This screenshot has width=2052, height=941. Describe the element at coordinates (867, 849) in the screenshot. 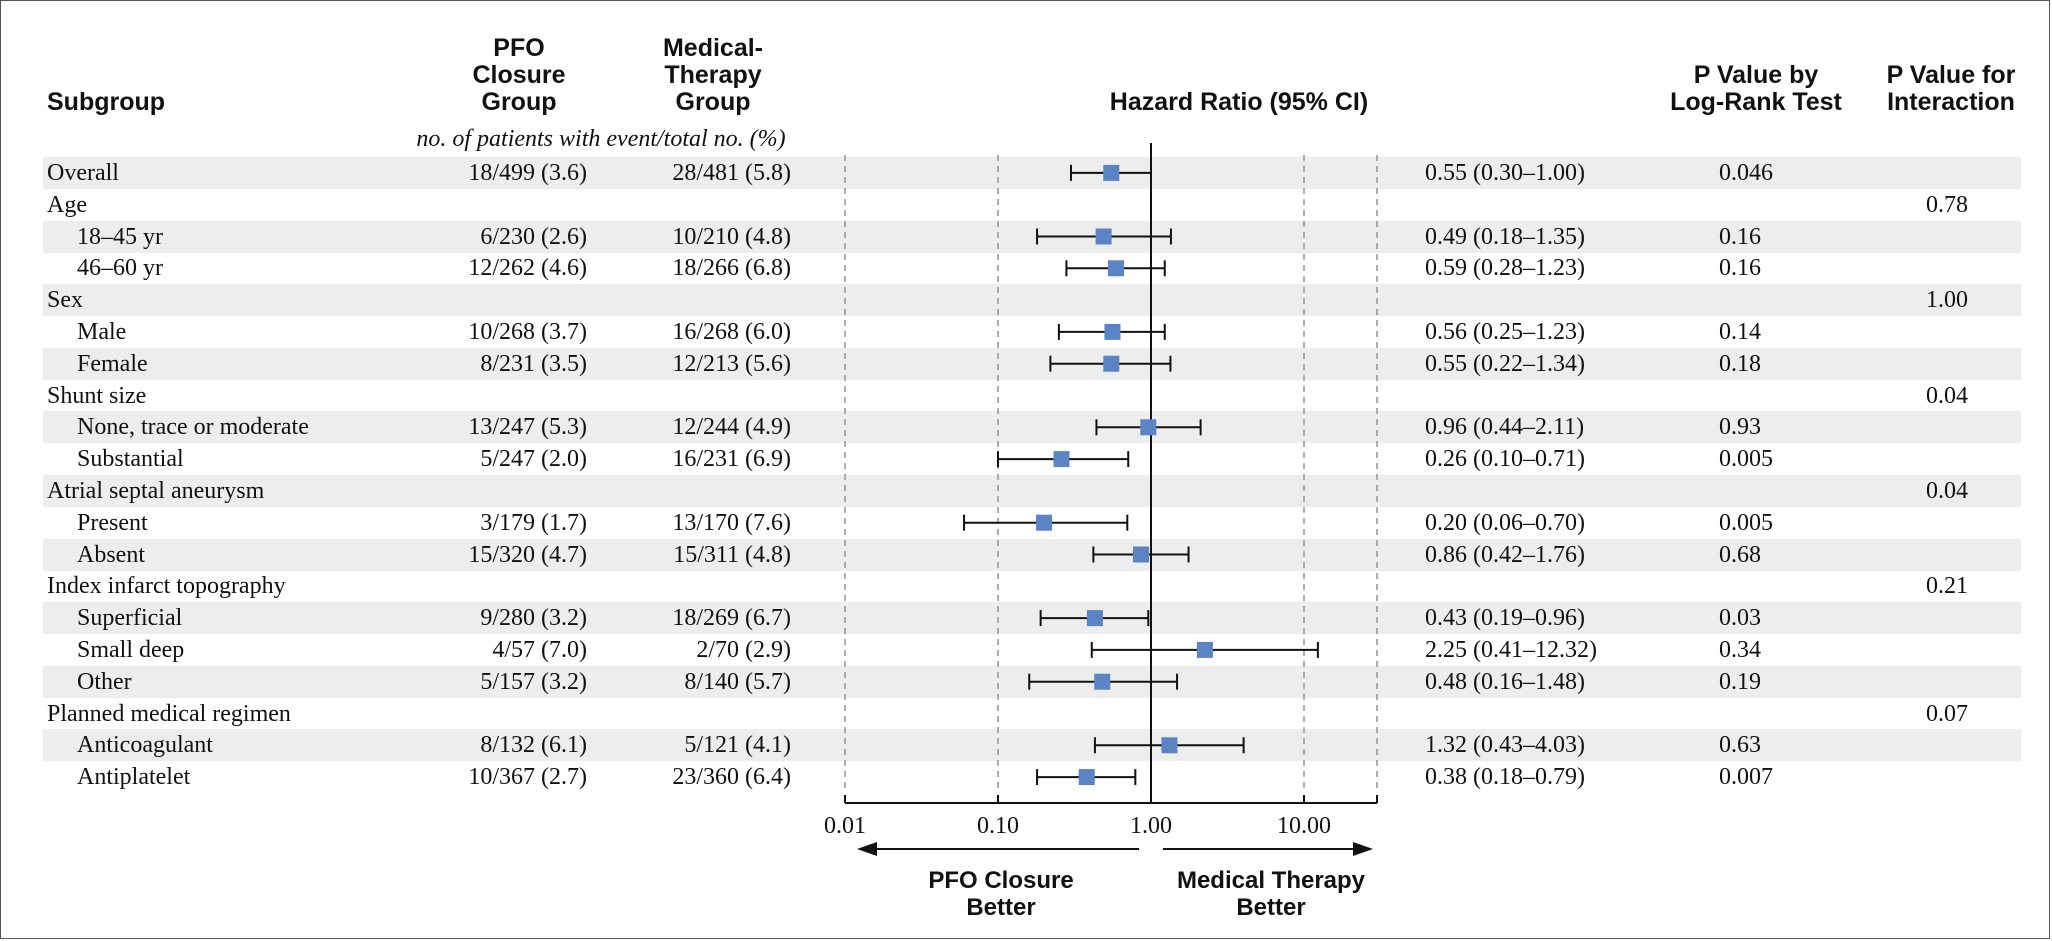

I see `arrow-left-head` at that location.